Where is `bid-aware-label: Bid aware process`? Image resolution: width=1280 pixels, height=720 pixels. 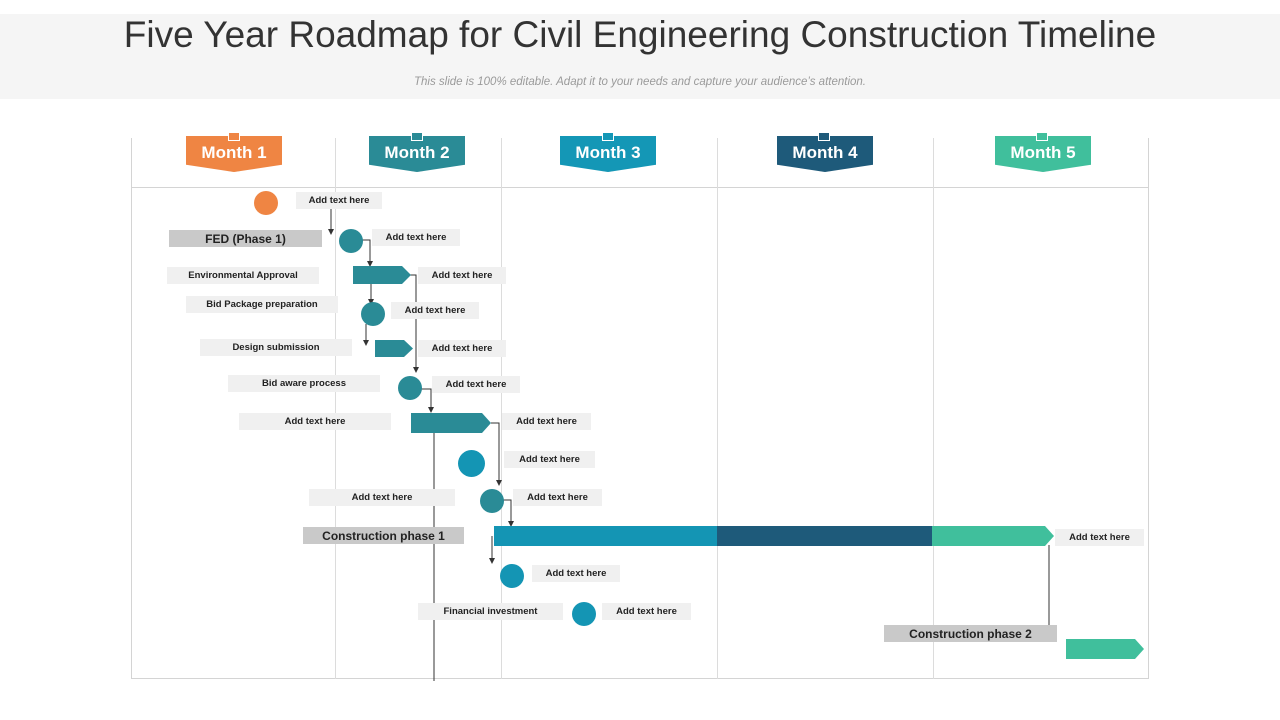 bid-aware-label: Bid aware process is located at coordinates (304, 383).